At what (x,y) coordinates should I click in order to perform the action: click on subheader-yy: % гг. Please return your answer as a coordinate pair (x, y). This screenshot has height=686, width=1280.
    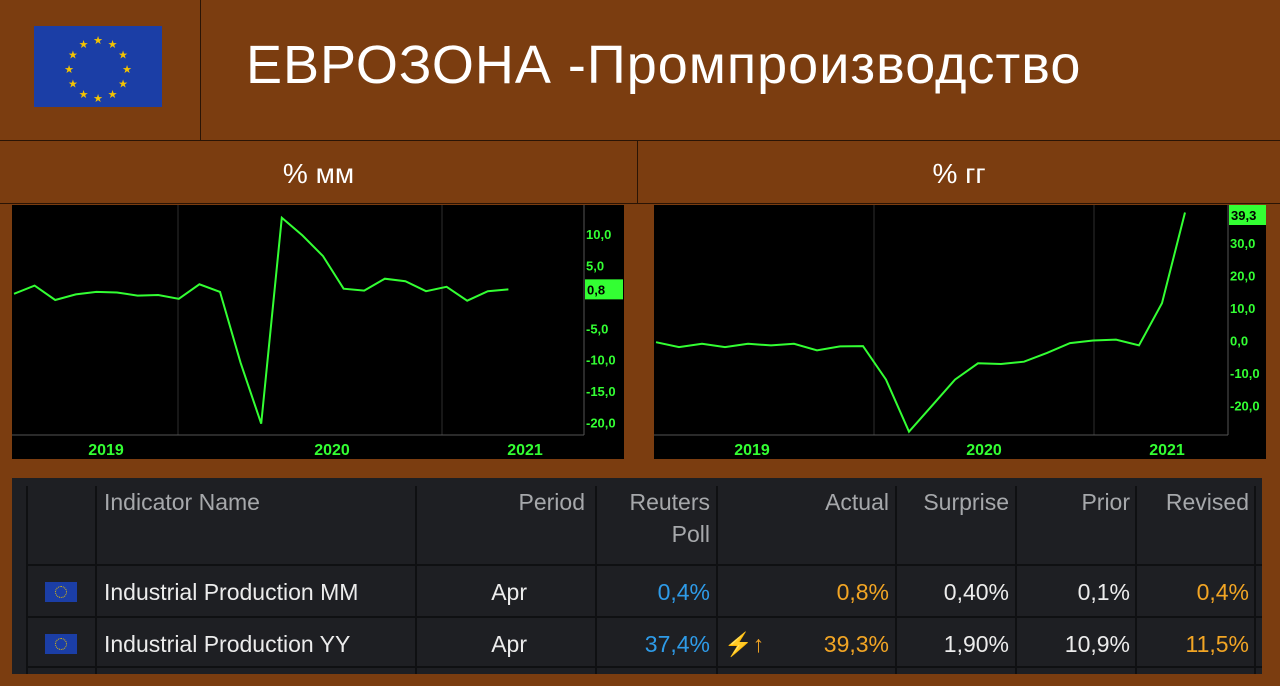
    Looking at the image, I should click on (959, 172).